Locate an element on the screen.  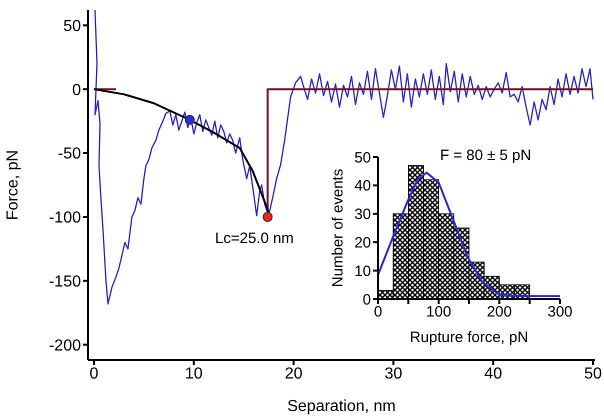
y-tick-label: -100 is located at coordinates (65, 218).